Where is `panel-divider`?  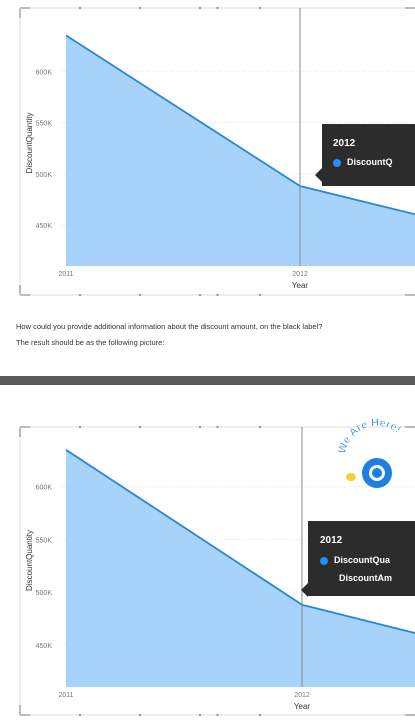
panel-divider is located at coordinates (207, 380).